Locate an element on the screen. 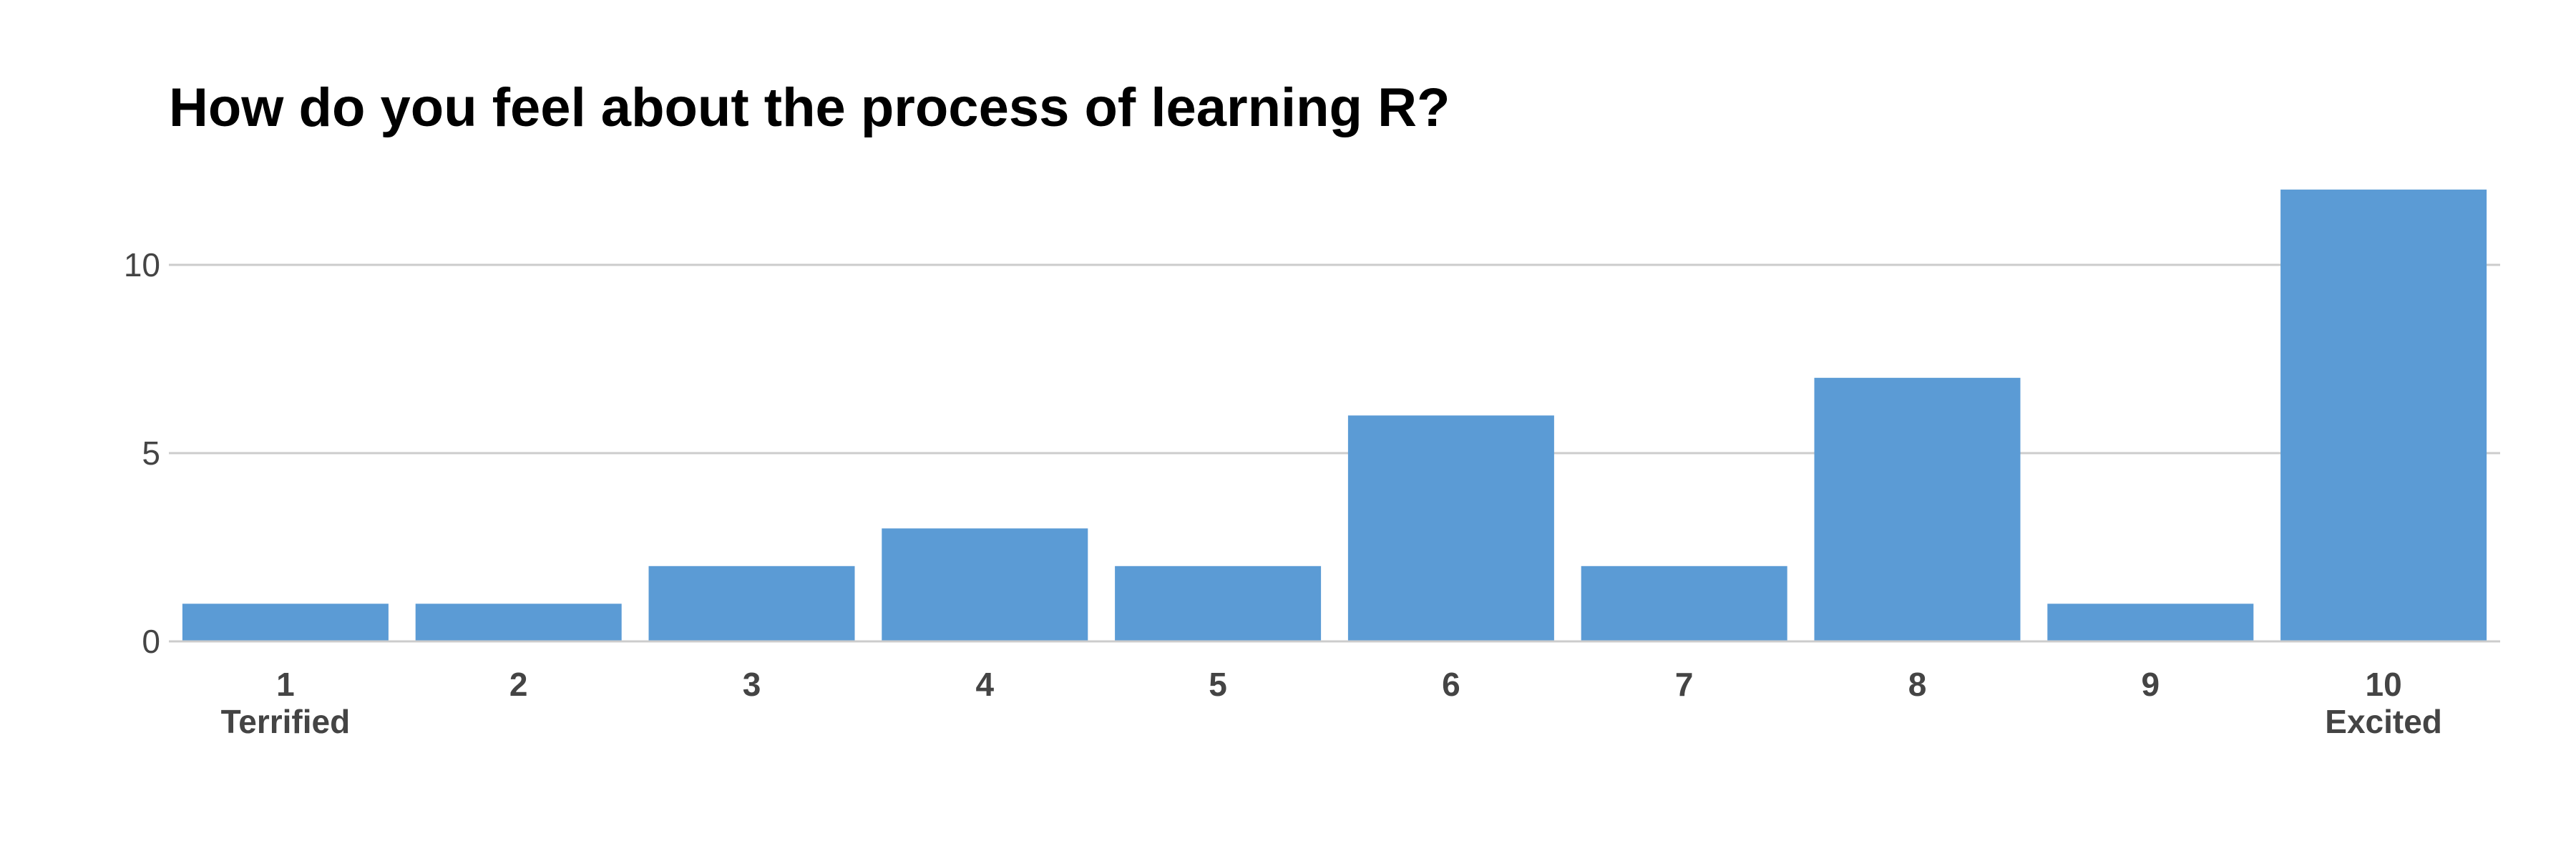 The width and height of the screenshot is (2576, 859). x-tick-label: 8 is located at coordinates (1917, 684).